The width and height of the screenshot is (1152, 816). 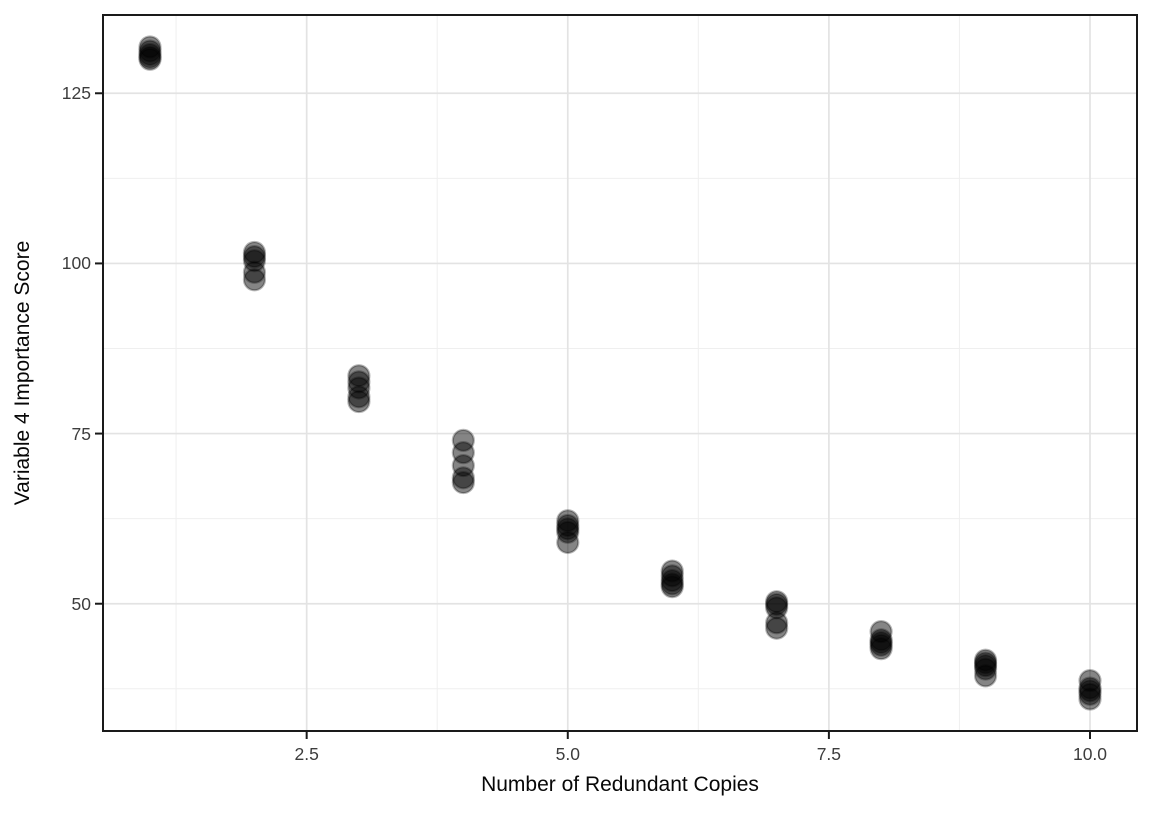 I want to click on y-tick-label: 75, so click(x=81, y=433).